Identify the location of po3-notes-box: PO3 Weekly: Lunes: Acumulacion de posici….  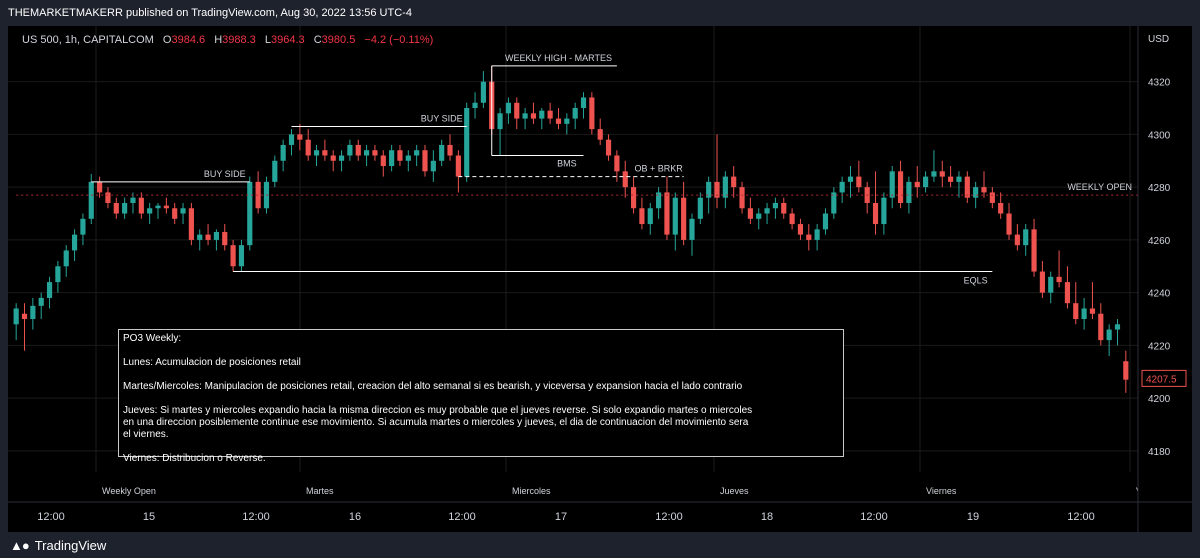
(481, 396).